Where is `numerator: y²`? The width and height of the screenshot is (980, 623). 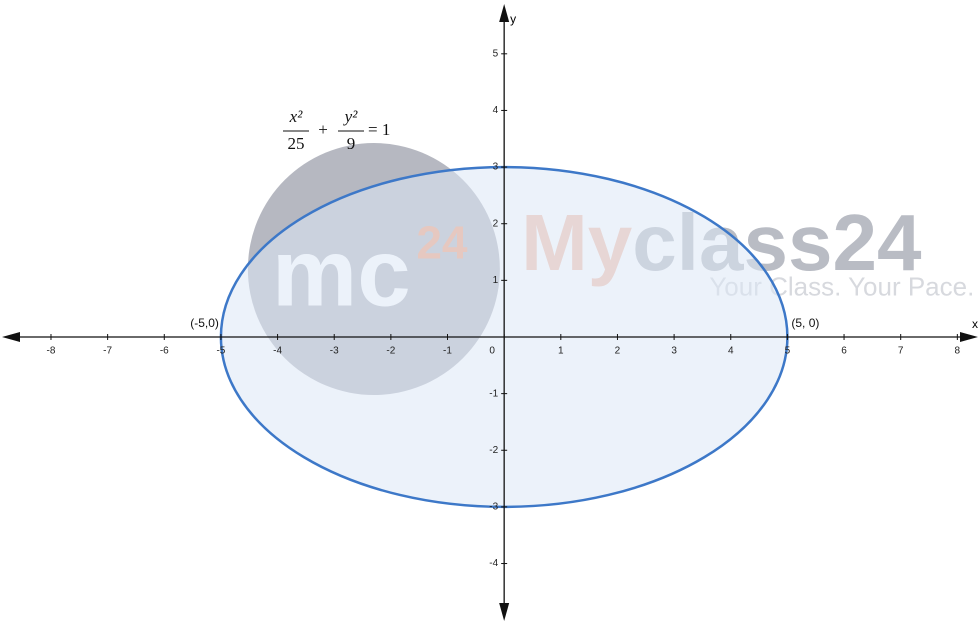 numerator: y² is located at coordinates (351, 116).